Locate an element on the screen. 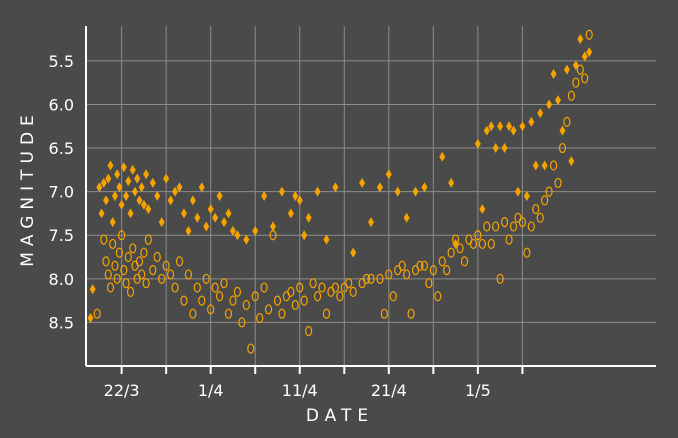 This screenshot has width=678, height=438. x-tick-label: 11/4 is located at coordinates (300, 390).